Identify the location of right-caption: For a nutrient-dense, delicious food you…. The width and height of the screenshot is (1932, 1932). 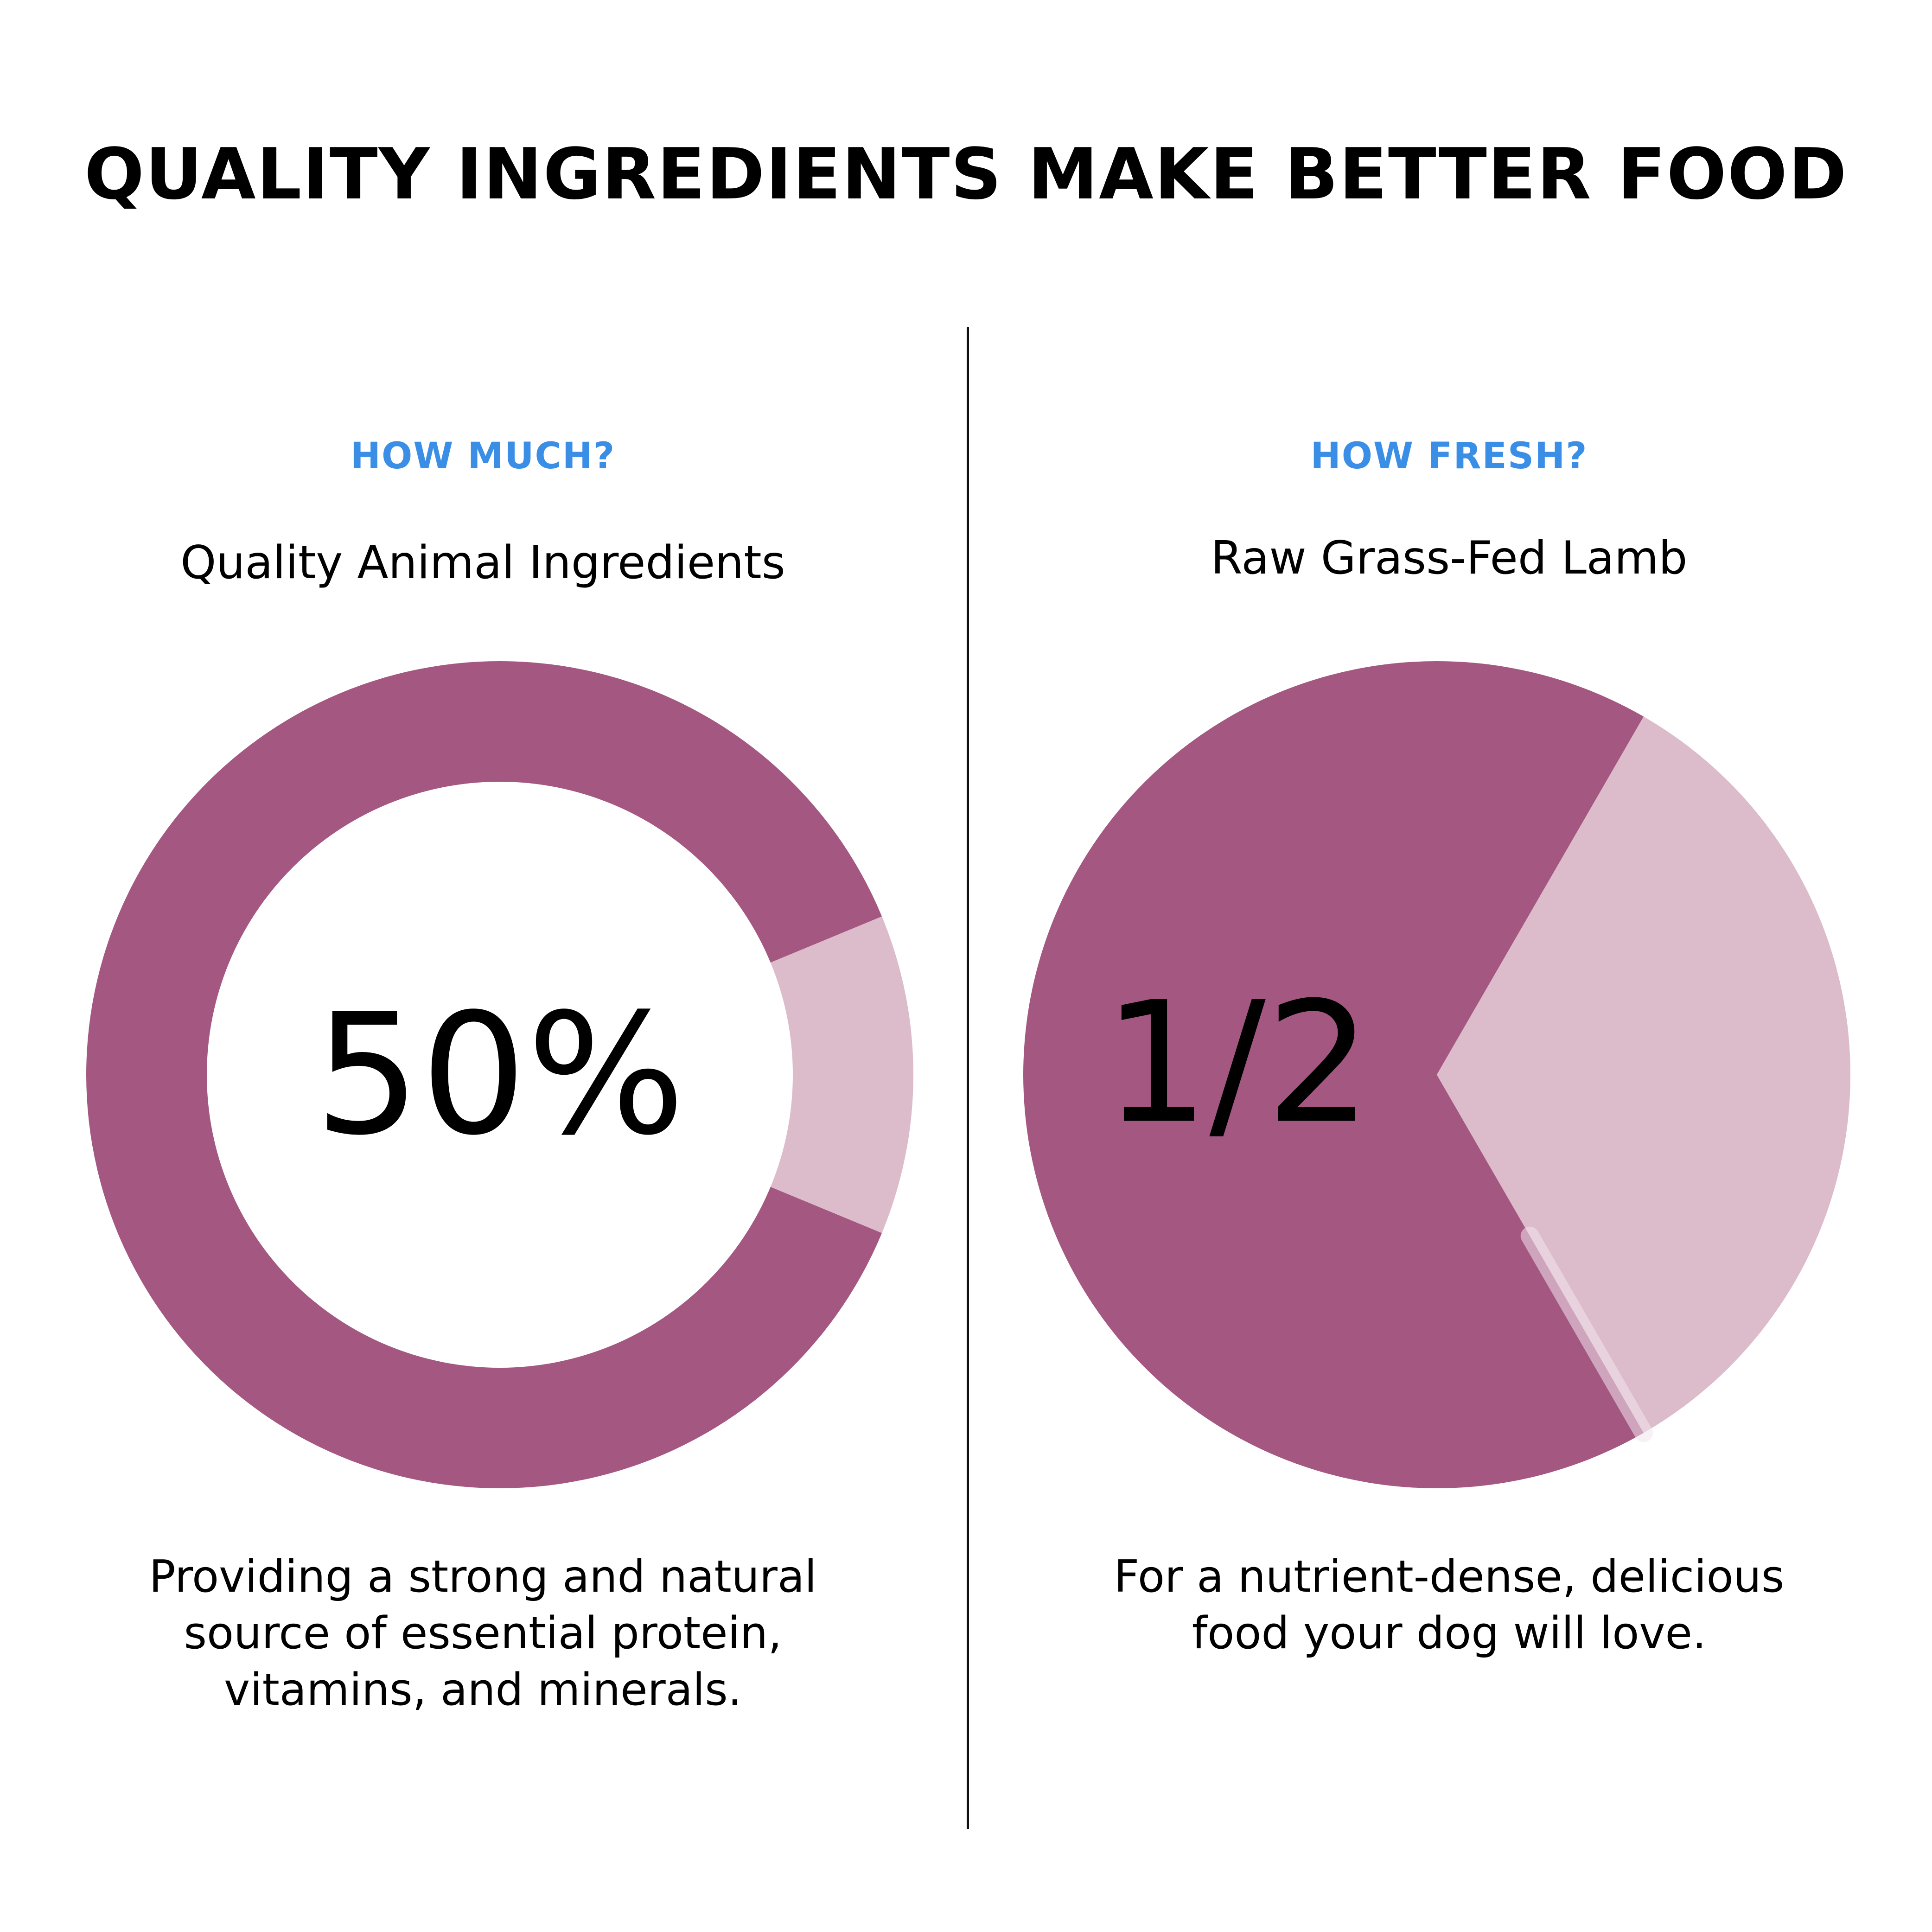
(1449, 1605).